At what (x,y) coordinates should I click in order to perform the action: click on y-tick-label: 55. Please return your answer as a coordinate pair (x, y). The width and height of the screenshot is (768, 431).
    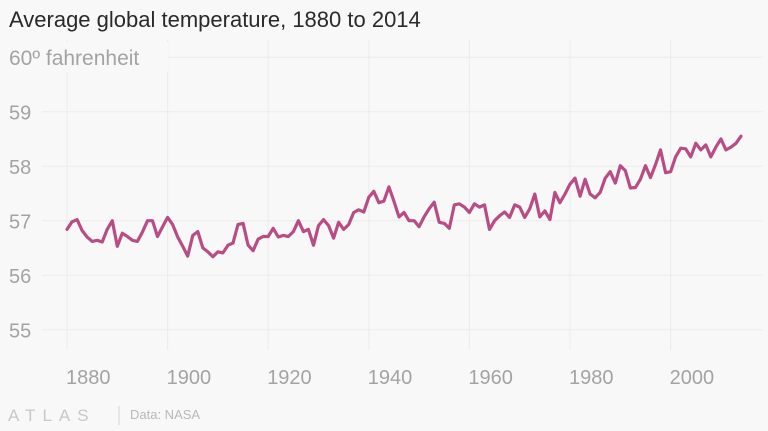
    Looking at the image, I should click on (20, 332).